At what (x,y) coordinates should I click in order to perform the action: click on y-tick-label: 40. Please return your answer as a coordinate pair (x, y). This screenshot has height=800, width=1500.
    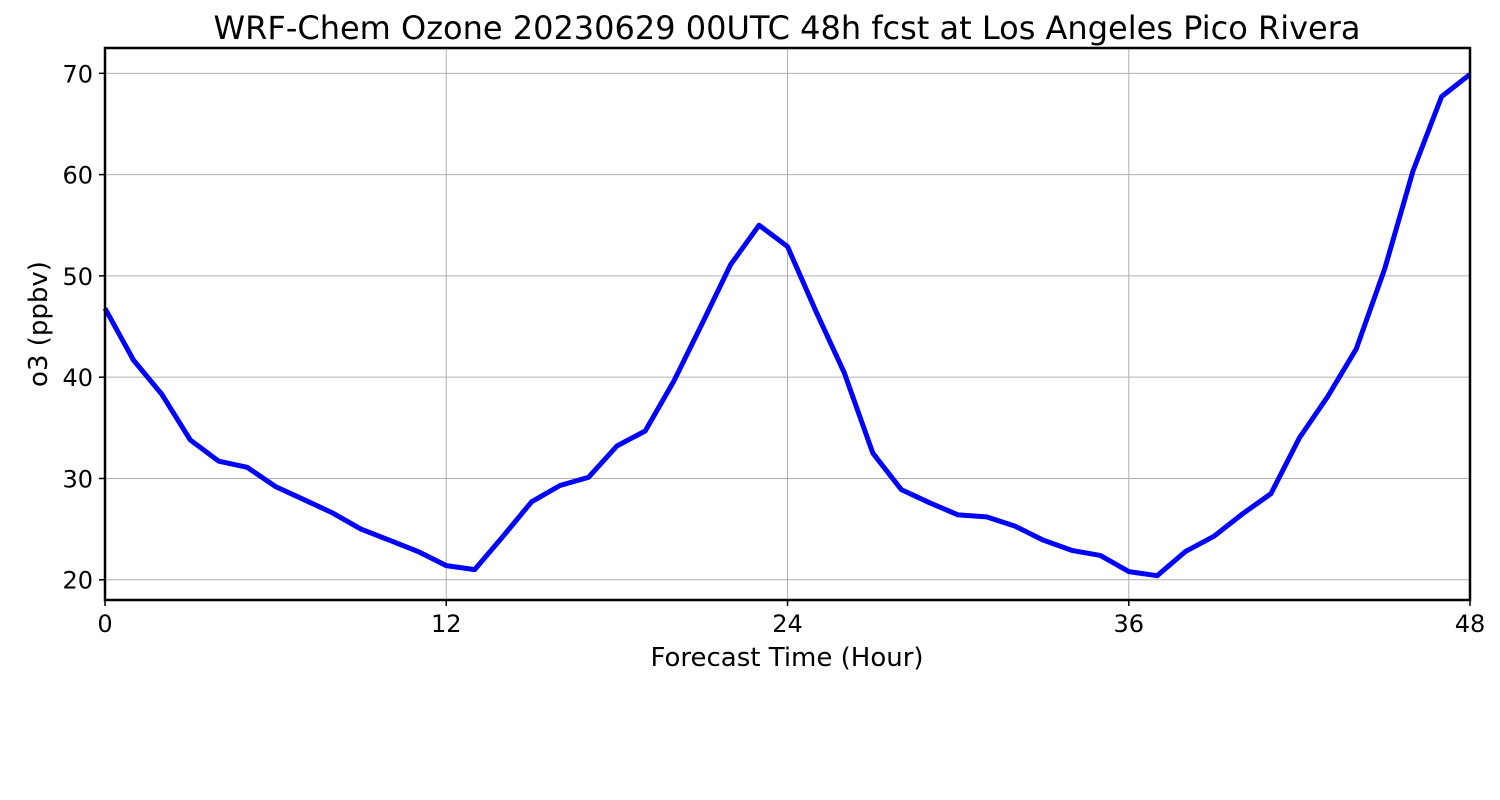
    Looking at the image, I should click on (77, 378).